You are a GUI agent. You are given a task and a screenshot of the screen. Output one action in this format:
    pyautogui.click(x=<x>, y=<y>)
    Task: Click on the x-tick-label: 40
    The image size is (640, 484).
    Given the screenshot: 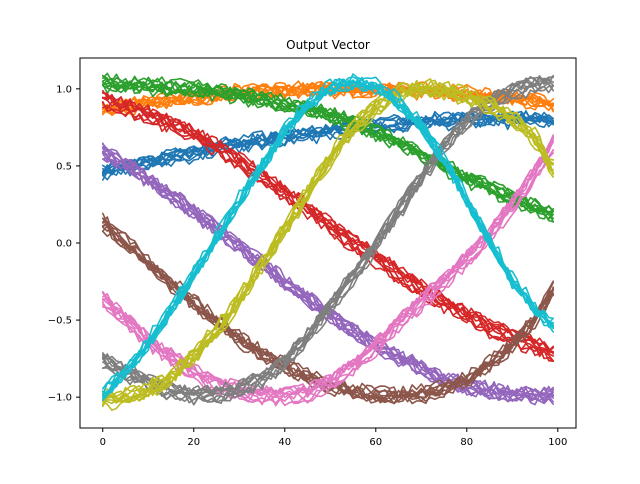 What is the action you would take?
    pyautogui.click(x=284, y=442)
    